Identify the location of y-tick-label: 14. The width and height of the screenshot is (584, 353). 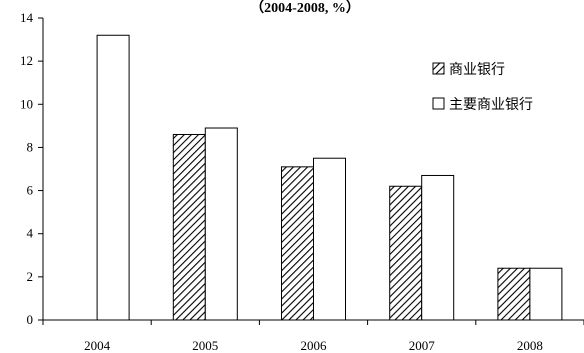
(27, 17).